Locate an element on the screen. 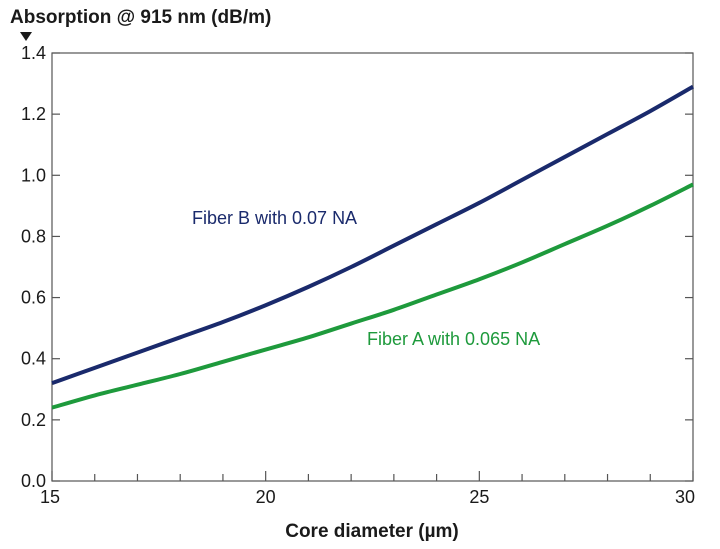 This screenshot has height=549, width=720. y-tick-label: 0.4 is located at coordinates (33, 359).